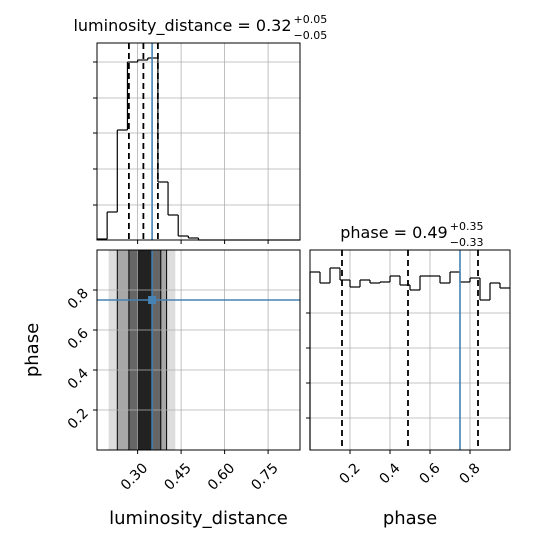 Image resolution: width=550 pixels, height=550 pixels. I want to click on x-tick-label: 0.8, so click(470, 473).